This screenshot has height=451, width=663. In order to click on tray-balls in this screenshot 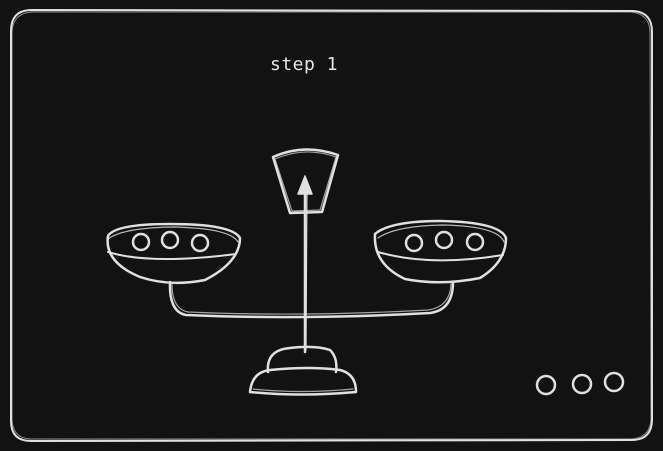, I will do `click(580, 383)`.